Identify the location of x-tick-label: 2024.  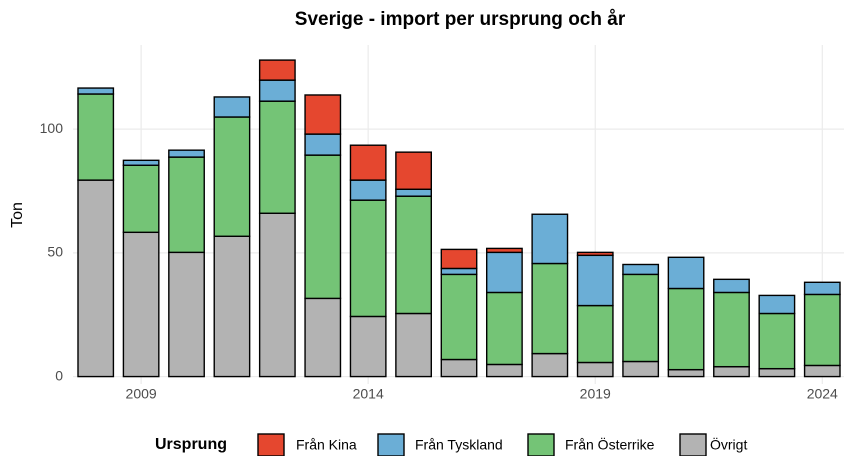
(822, 394).